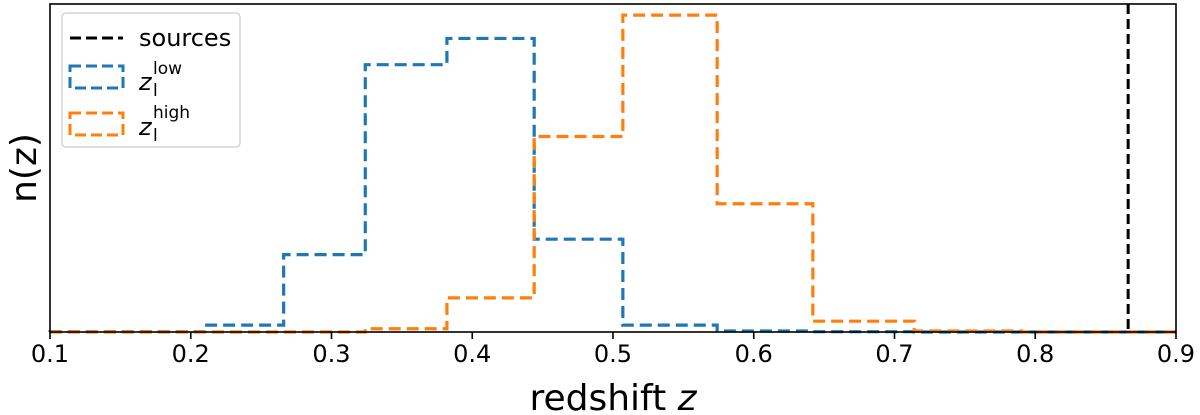 The image size is (1200, 415). What do you see at coordinates (185, 38) in the screenshot?
I see `legend-sources-label: sources` at bounding box center [185, 38].